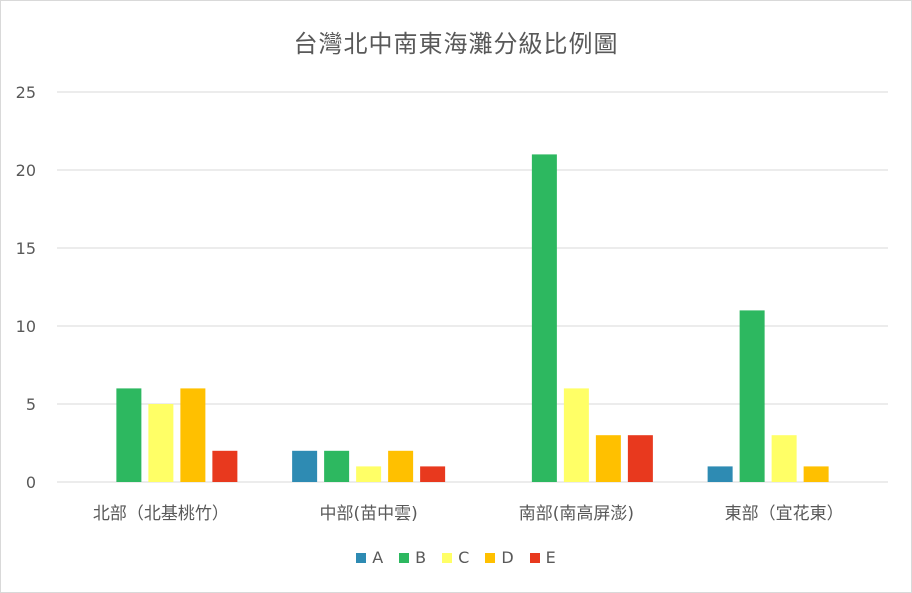 The image size is (912, 593). What do you see at coordinates (412, 557) in the screenshot?
I see `legend-item: B` at bounding box center [412, 557].